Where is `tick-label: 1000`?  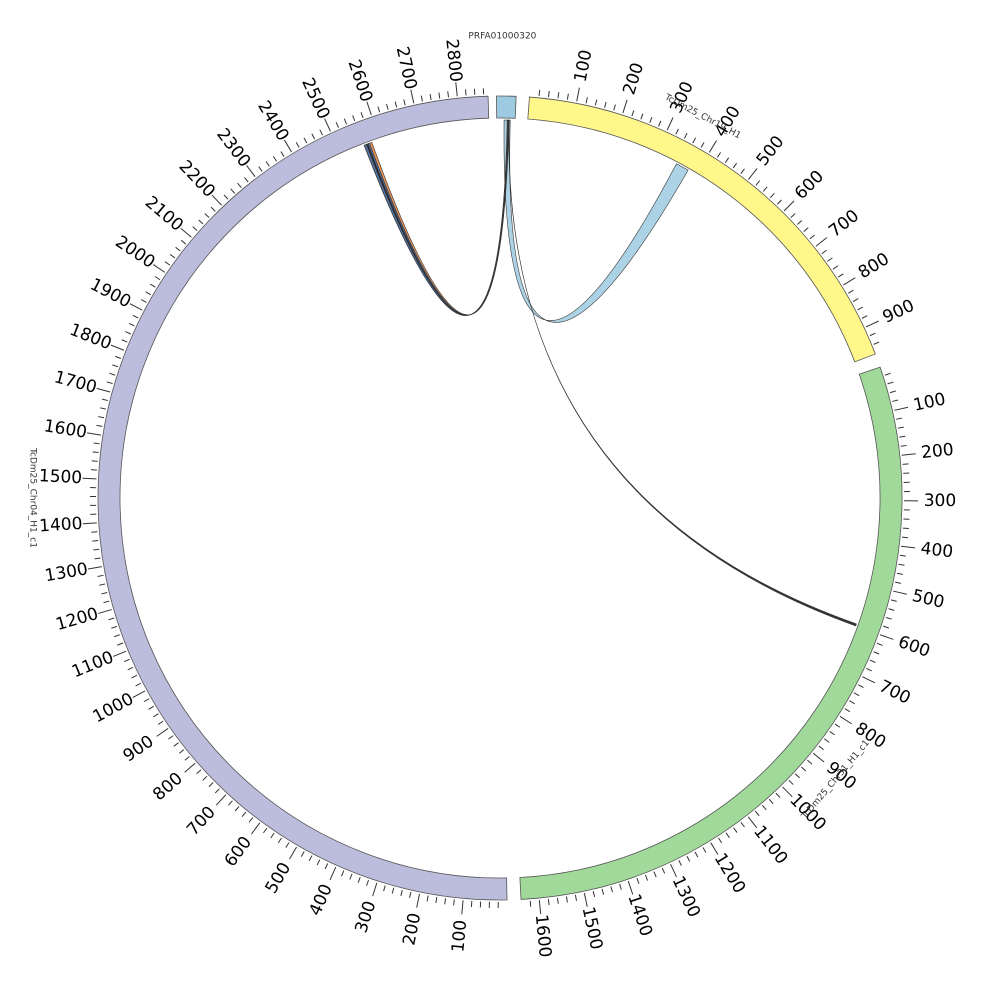
tick-label: 1000 is located at coordinates (114, 708).